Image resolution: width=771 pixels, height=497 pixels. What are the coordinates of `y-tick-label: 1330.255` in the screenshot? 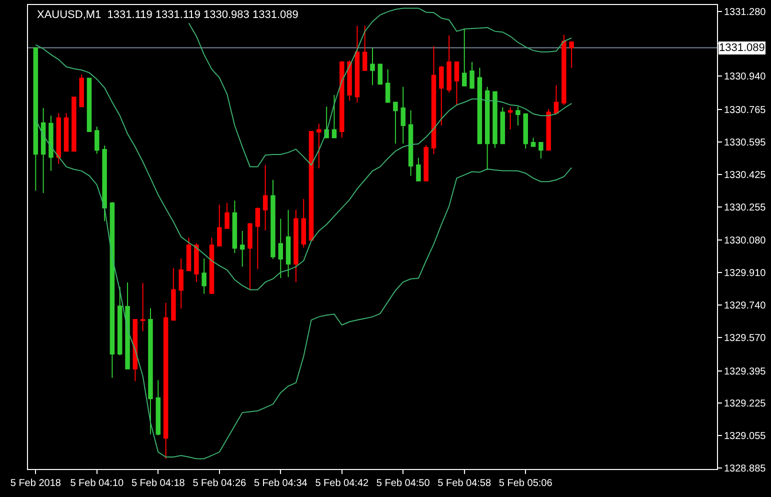 It's located at (745, 208).